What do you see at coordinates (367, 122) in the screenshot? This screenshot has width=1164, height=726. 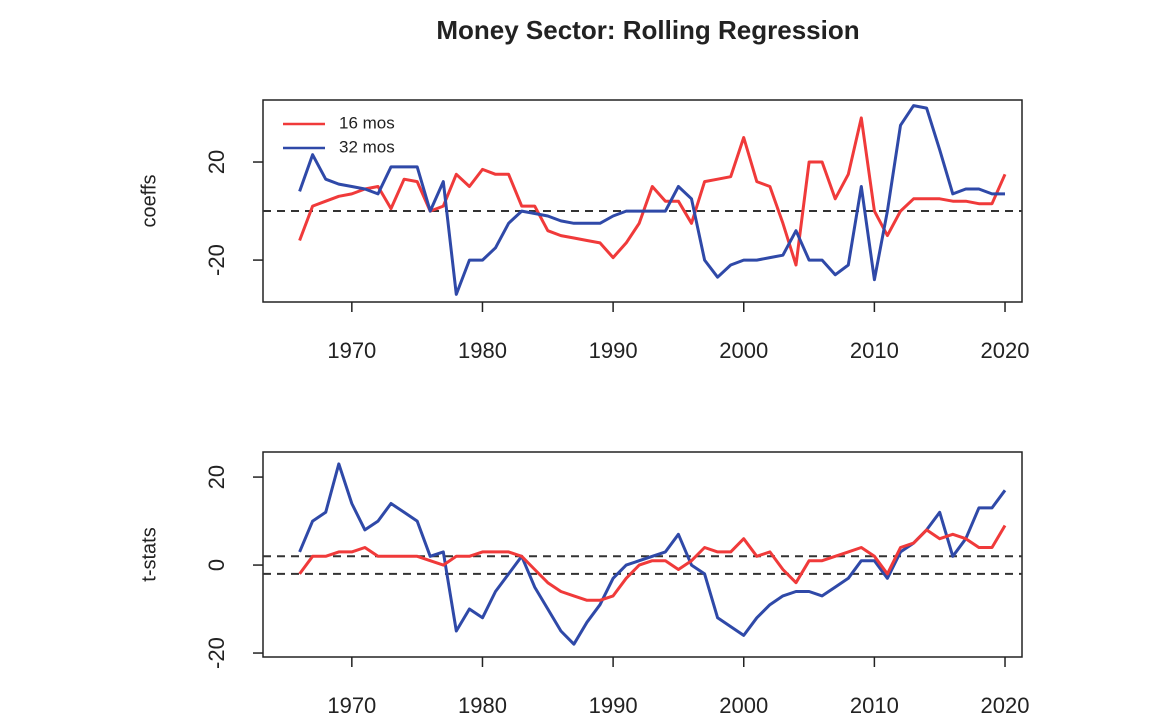 I see `legend-label: 16 mos` at bounding box center [367, 122].